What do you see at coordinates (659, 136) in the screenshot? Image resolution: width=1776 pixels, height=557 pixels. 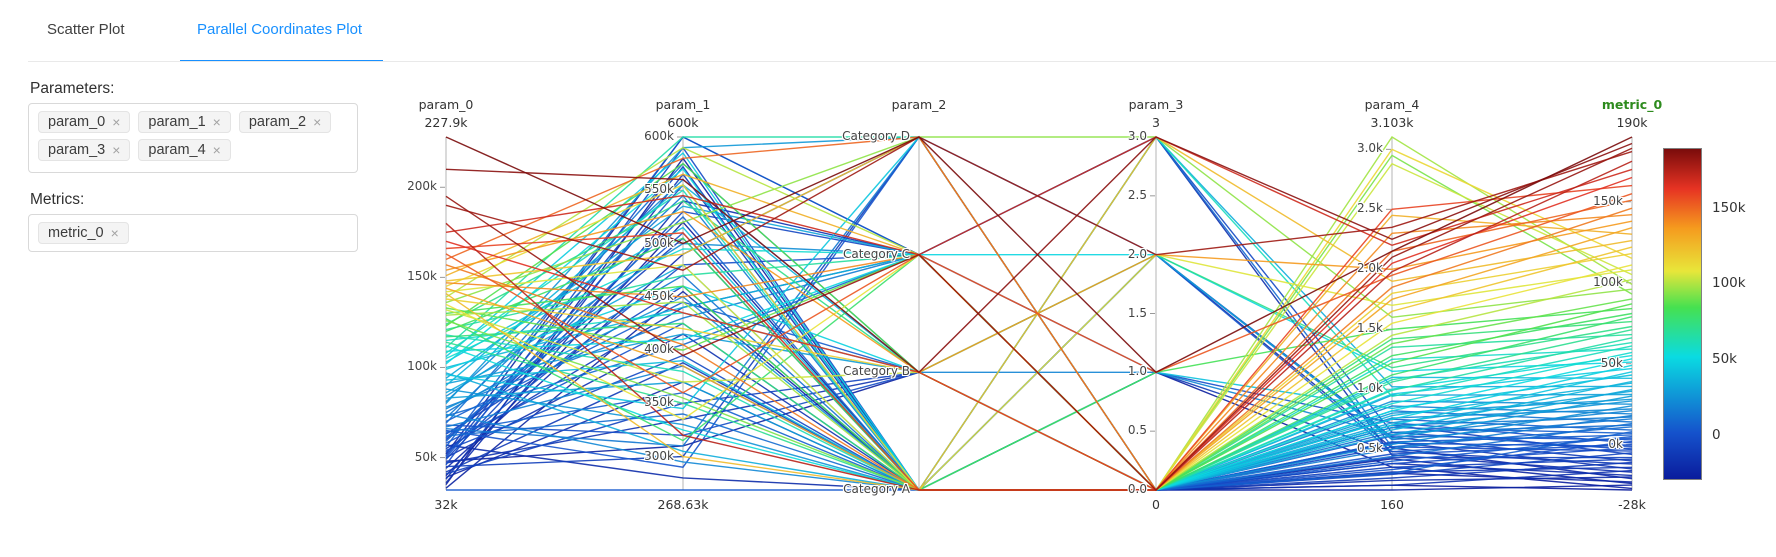 I see `tick-label: 600k` at bounding box center [659, 136].